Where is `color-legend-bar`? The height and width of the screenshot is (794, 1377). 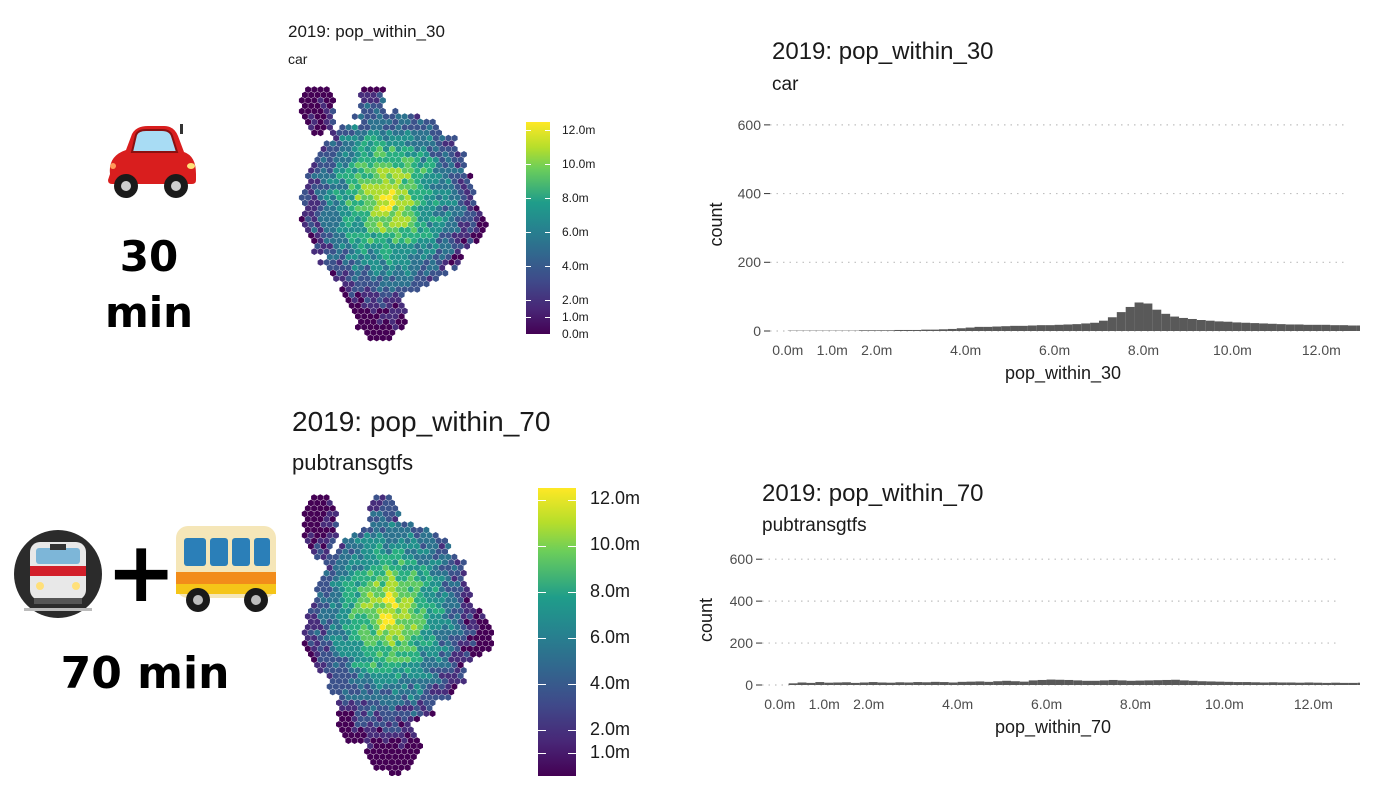
color-legend-bar is located at coordinates (538, 228).